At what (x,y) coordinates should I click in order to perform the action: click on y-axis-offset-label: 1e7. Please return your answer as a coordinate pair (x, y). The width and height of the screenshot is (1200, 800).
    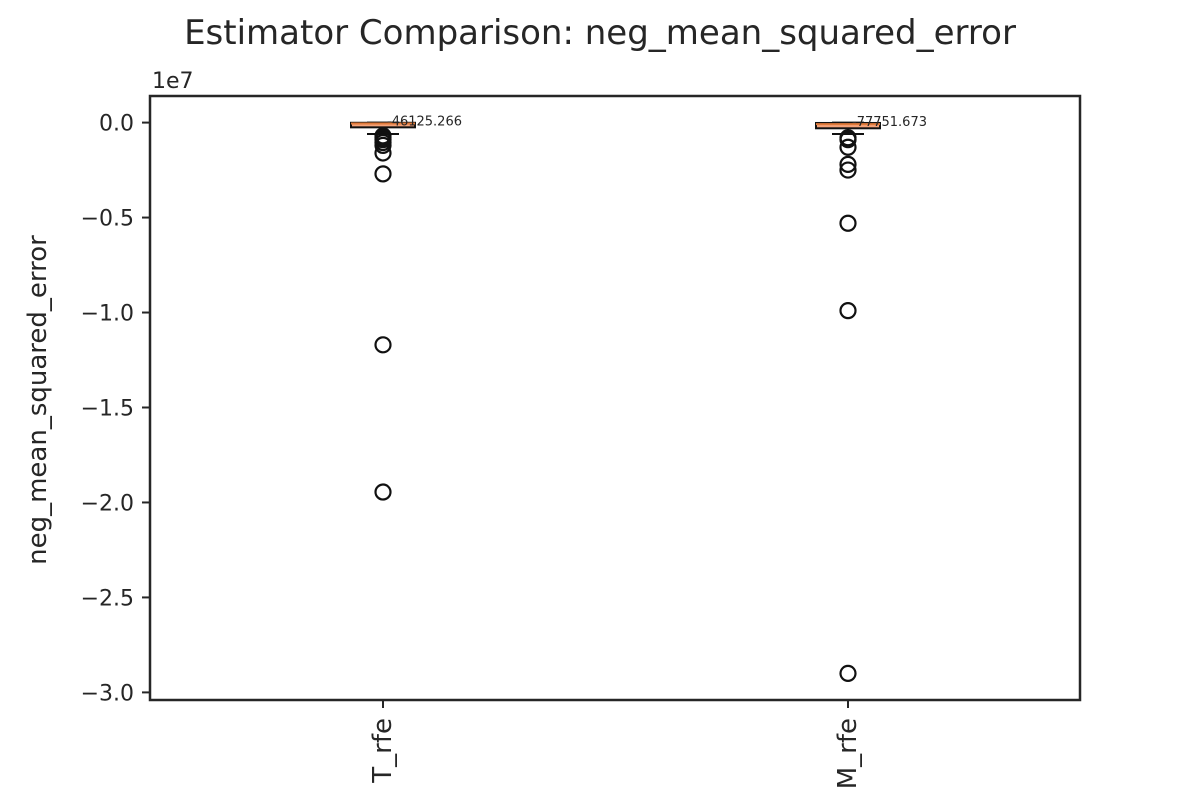
    Looking at the image, I should click on (173, 81).